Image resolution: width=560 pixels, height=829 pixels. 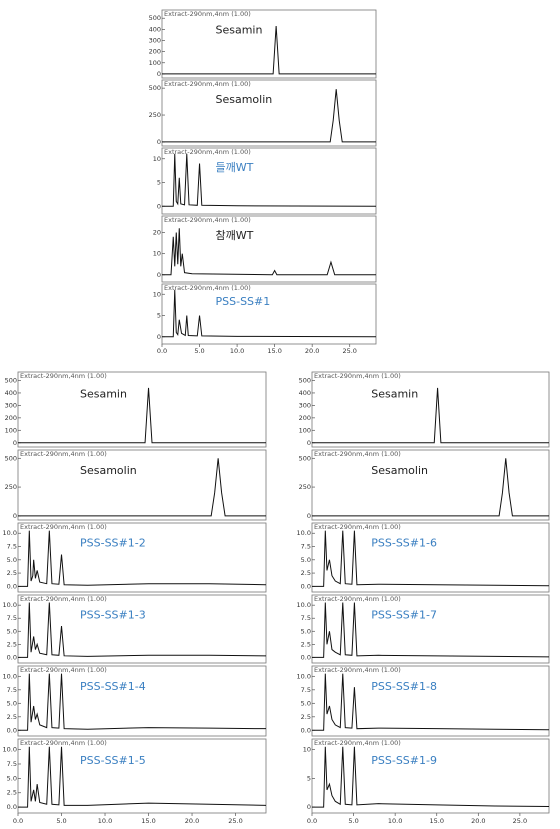 What do you see at coordinates (312, 351) in the screenshot?
I see `x-tick-label: 20.0` at bounding box center [312, 351].